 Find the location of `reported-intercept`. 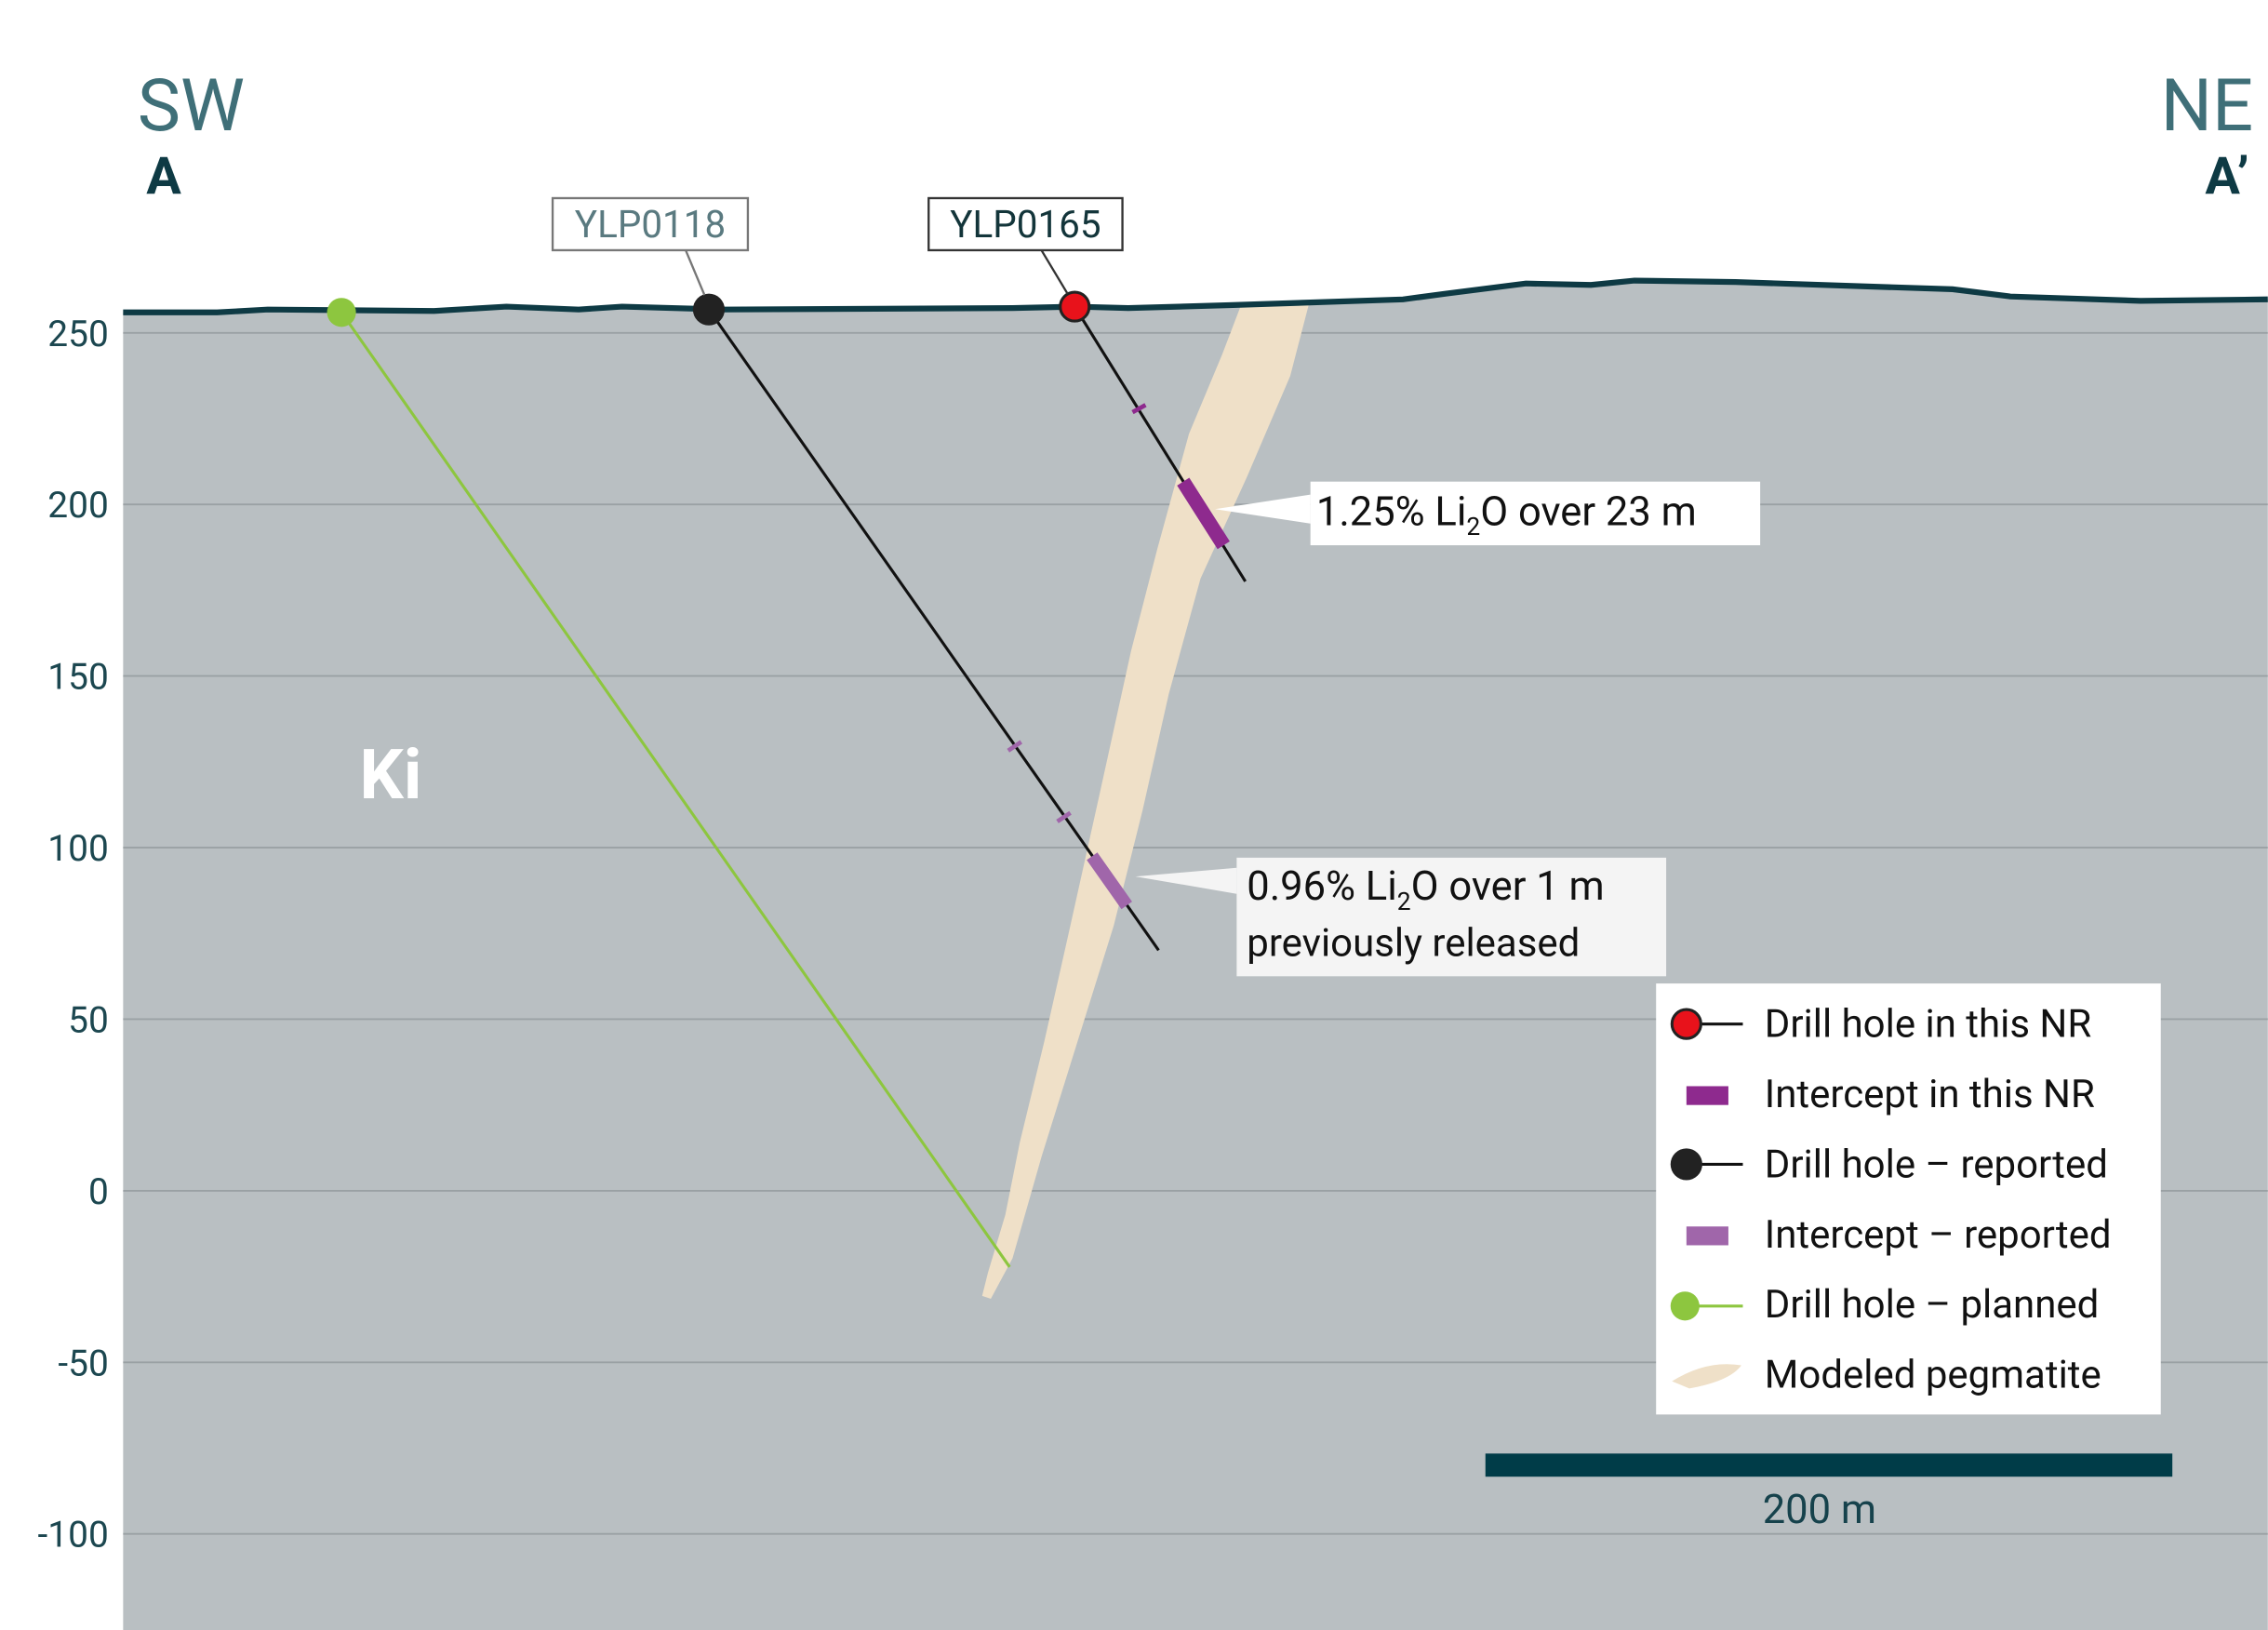

reported-intercept is located at coordinates (1109, 881).